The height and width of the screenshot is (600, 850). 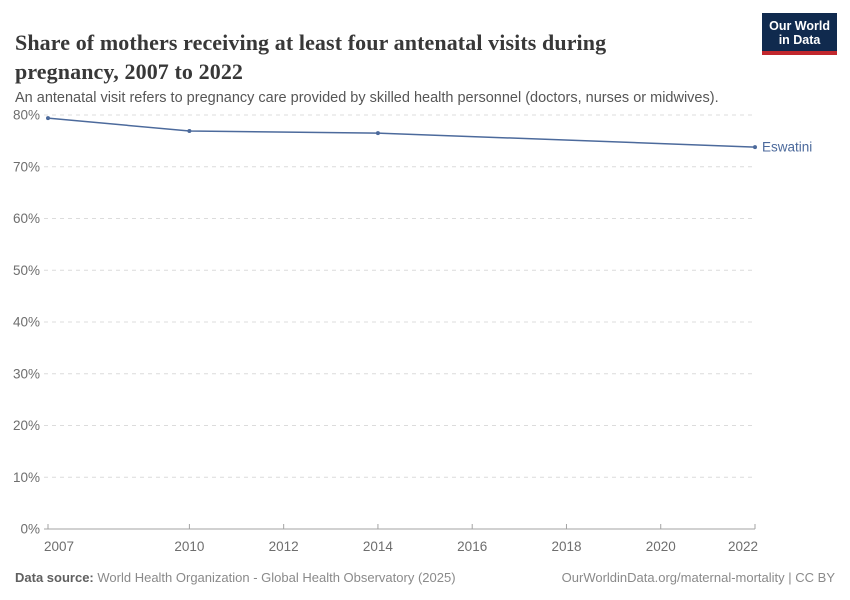 What do you see at coordinates (787, 147) in the screenshot?
I see `entity-label: Eswatini` at bounding box center [787, 147].